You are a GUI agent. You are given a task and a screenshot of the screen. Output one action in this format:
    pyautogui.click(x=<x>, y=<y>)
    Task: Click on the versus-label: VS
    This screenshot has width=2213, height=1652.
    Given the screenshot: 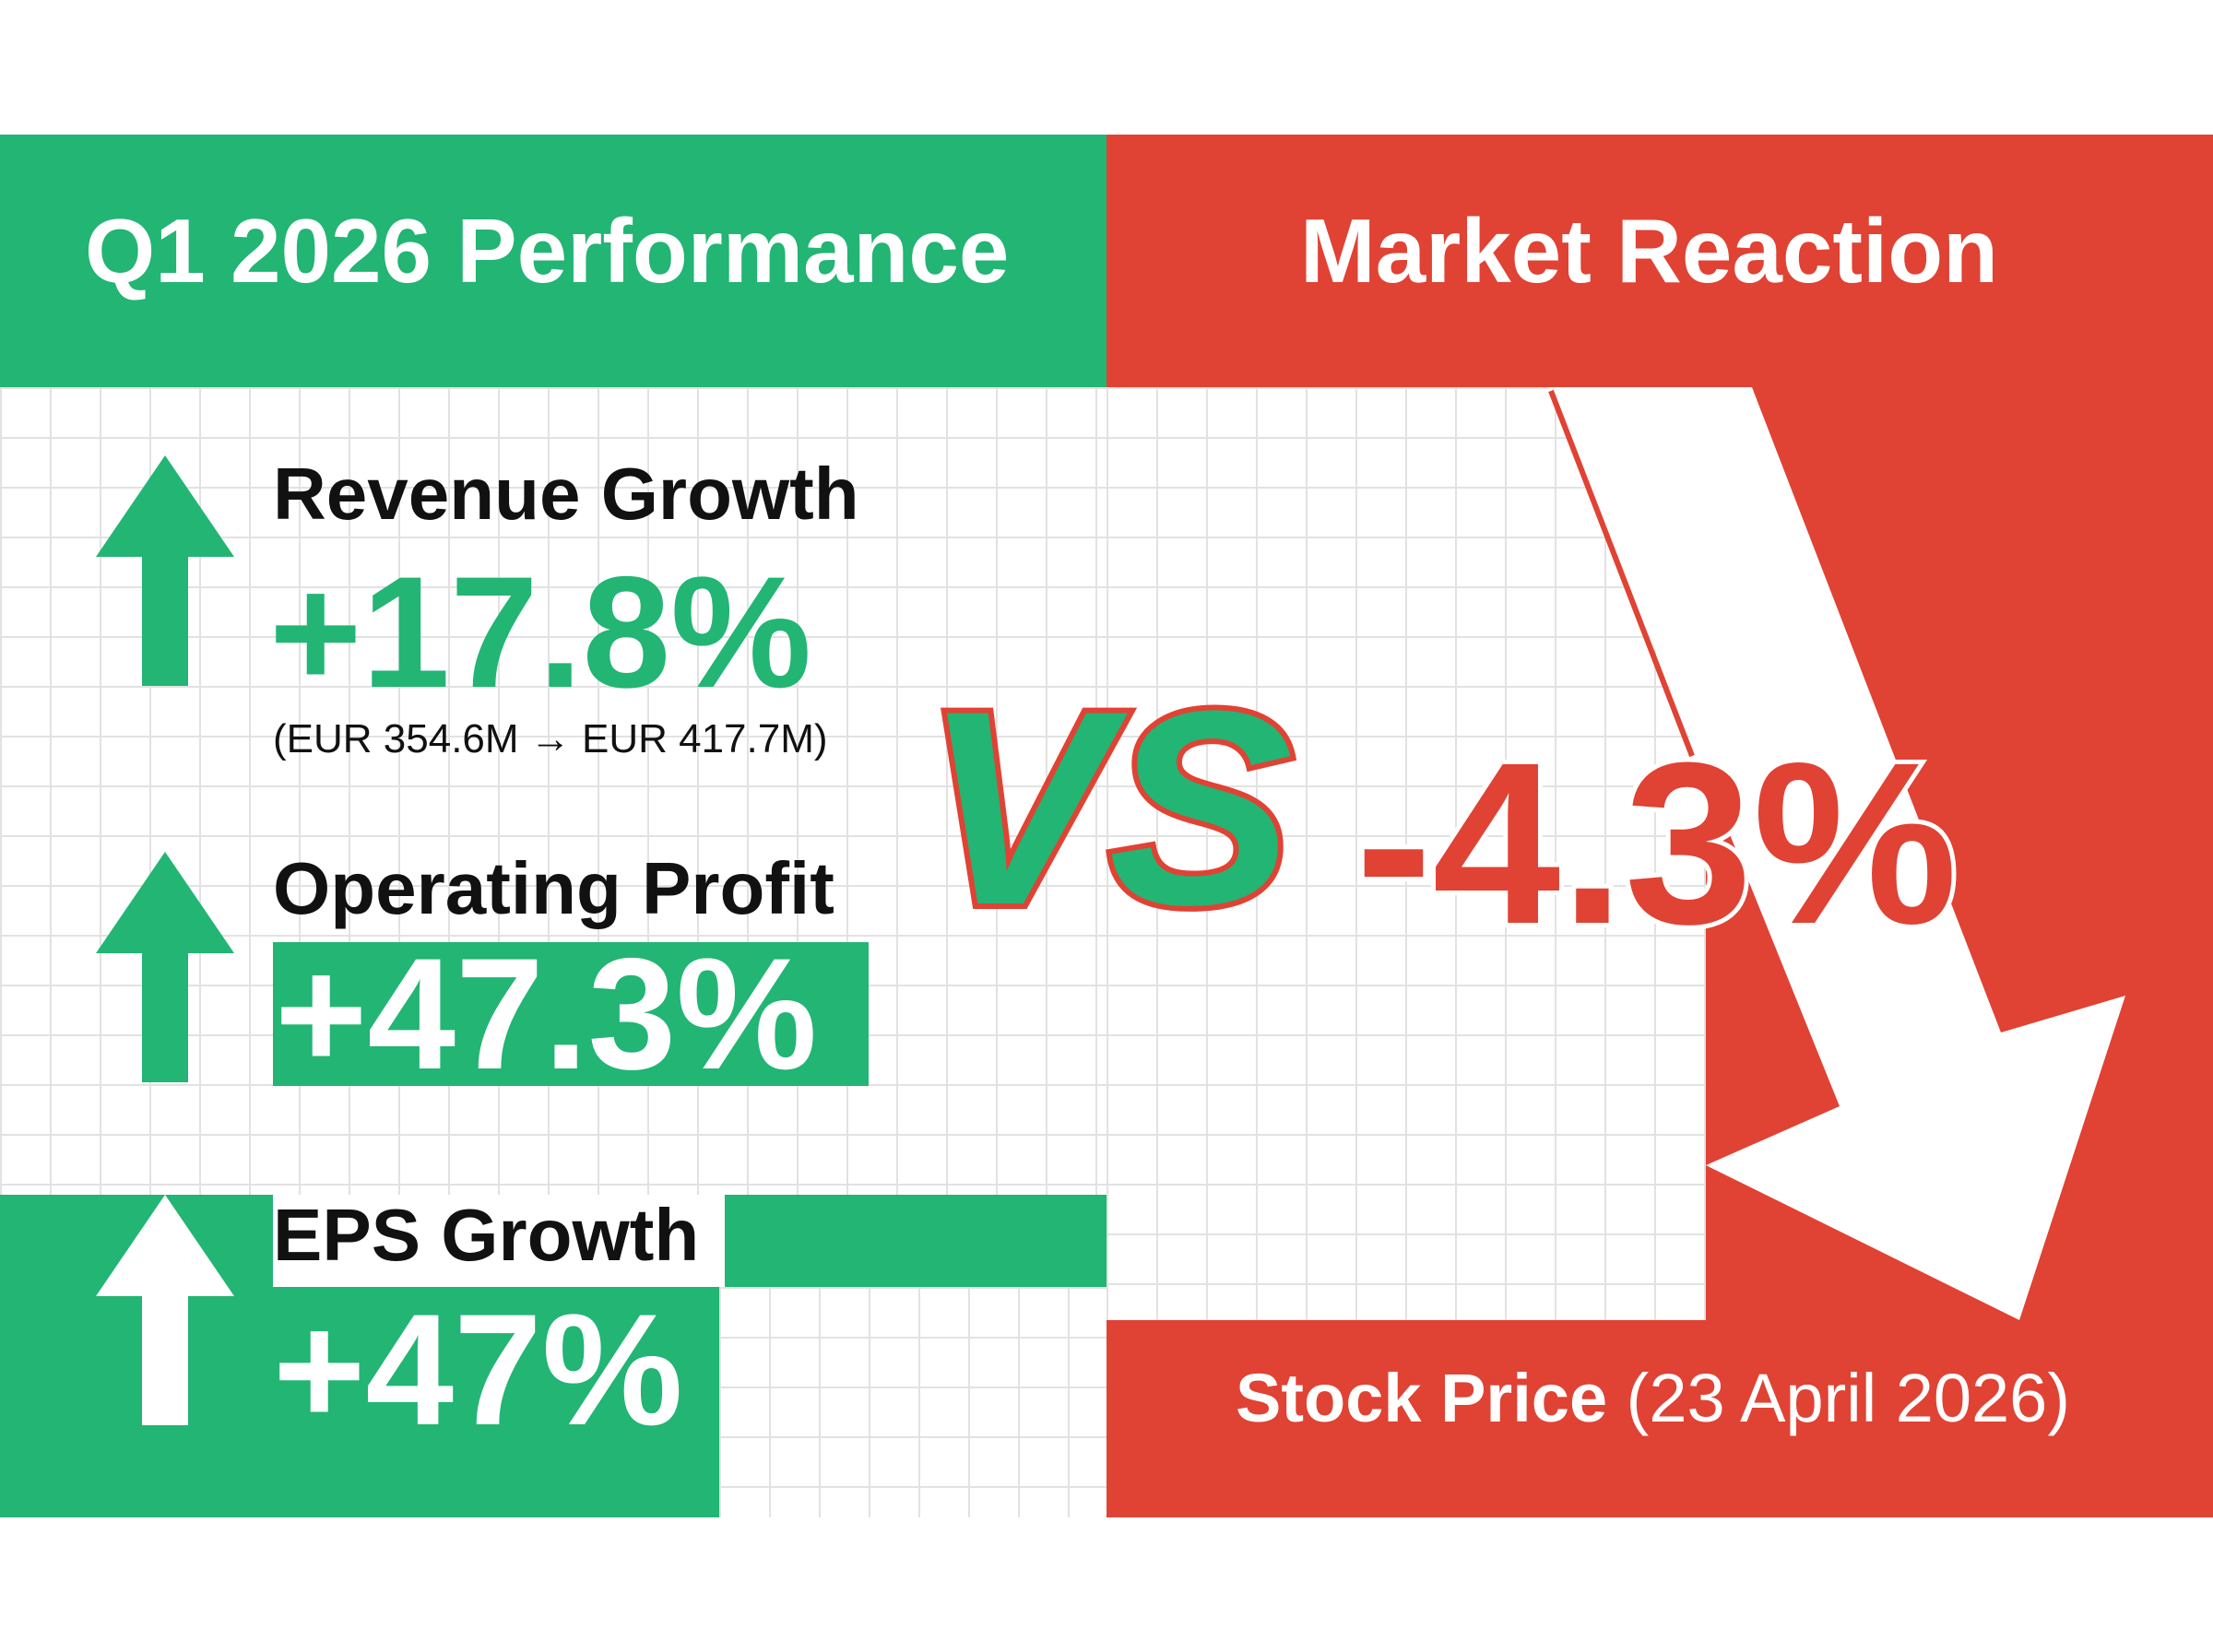 What is the action you would take?
    pyautogui.click(x=1109, y=807)
    